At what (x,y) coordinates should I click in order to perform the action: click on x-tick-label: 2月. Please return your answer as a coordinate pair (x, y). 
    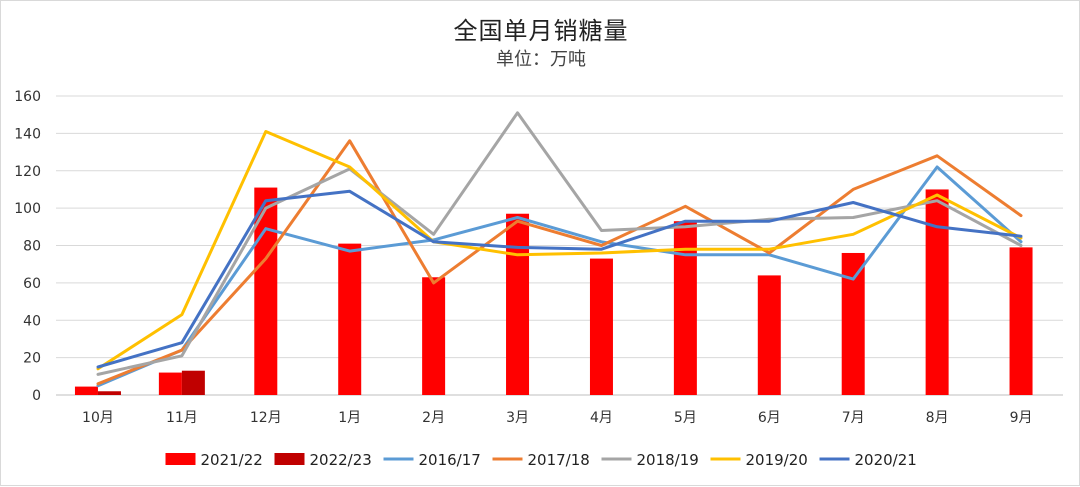
    Looking at the image, I should click on (433, 418).